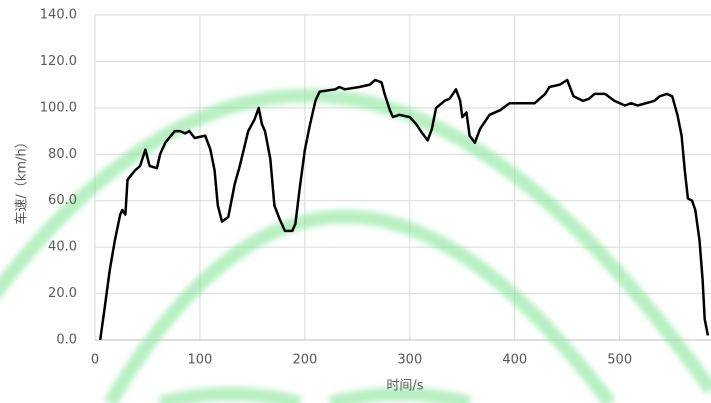 The height and width of the screenshot is (403, 711). I want to click on y-tick-label: 100.0, so click(58, 107).